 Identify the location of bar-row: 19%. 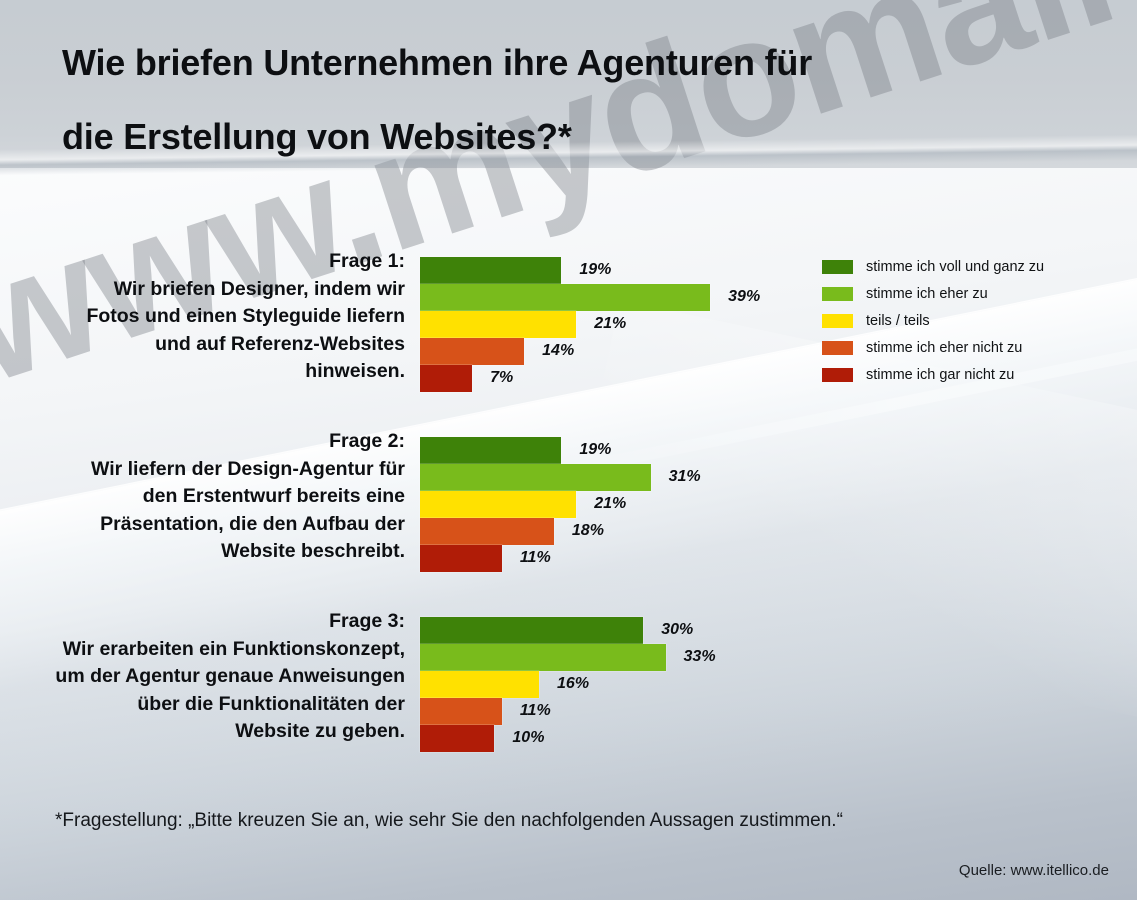
(770, 450).